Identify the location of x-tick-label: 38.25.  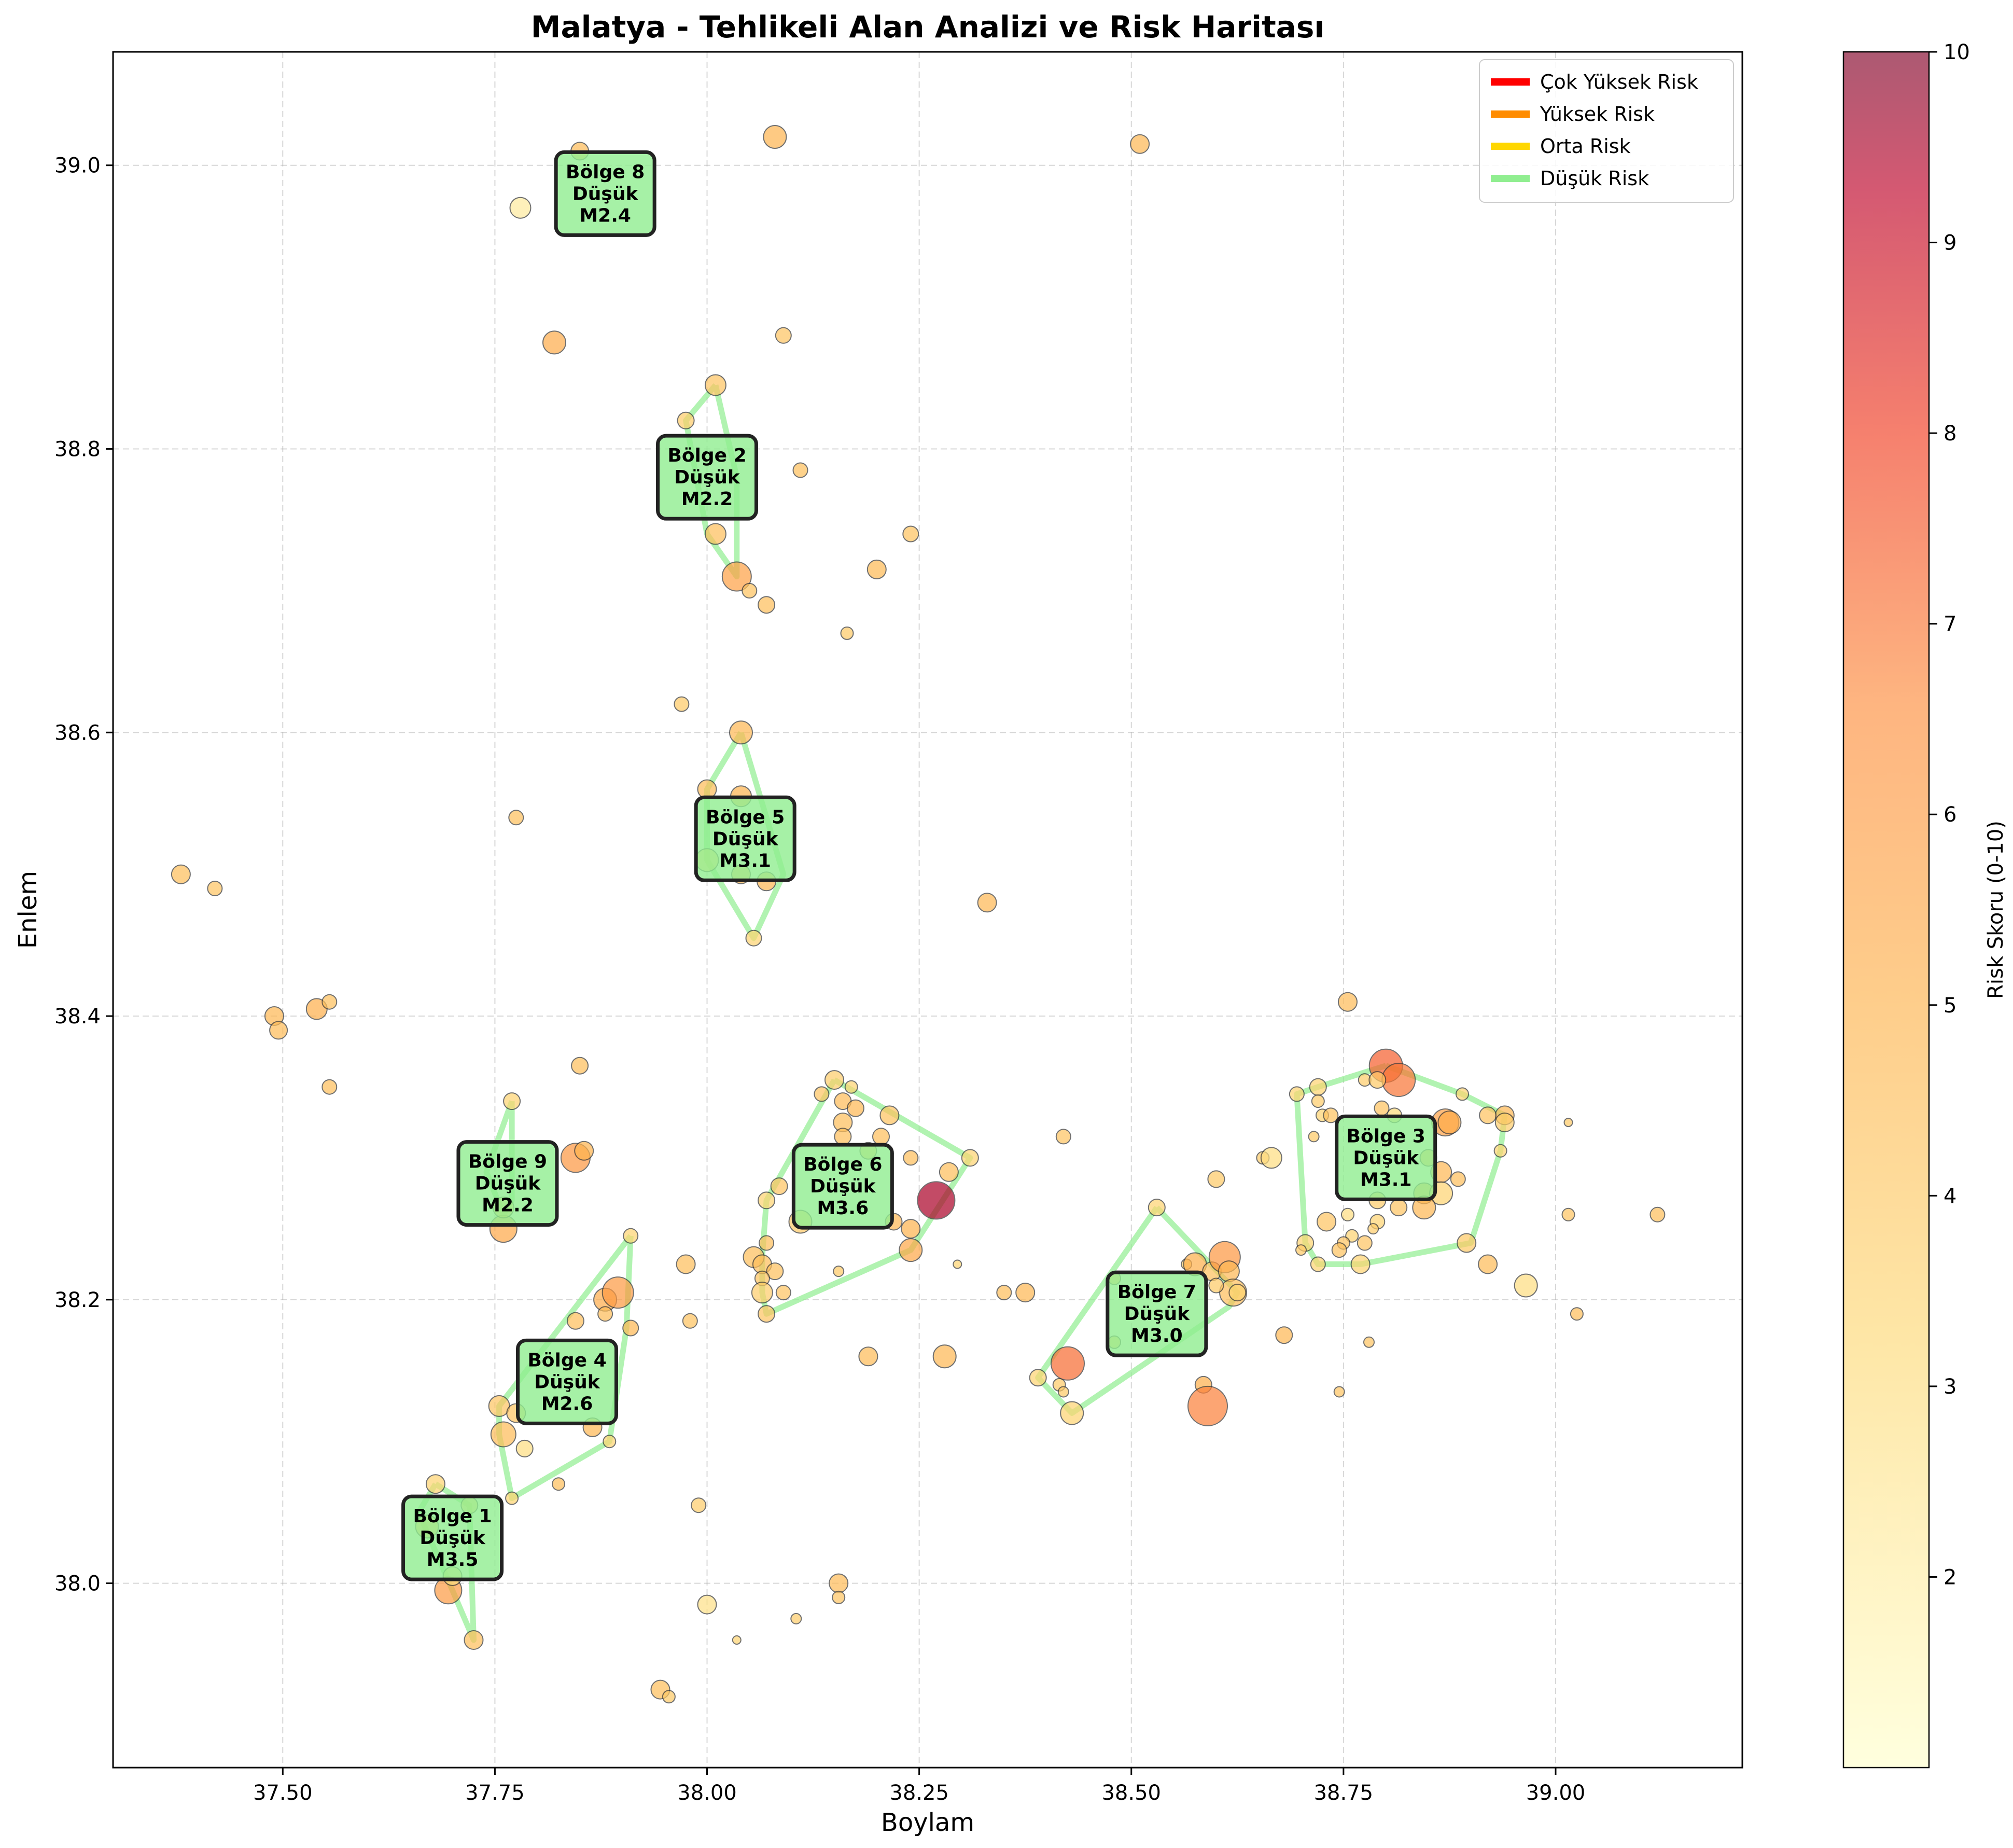
(919, 1793).